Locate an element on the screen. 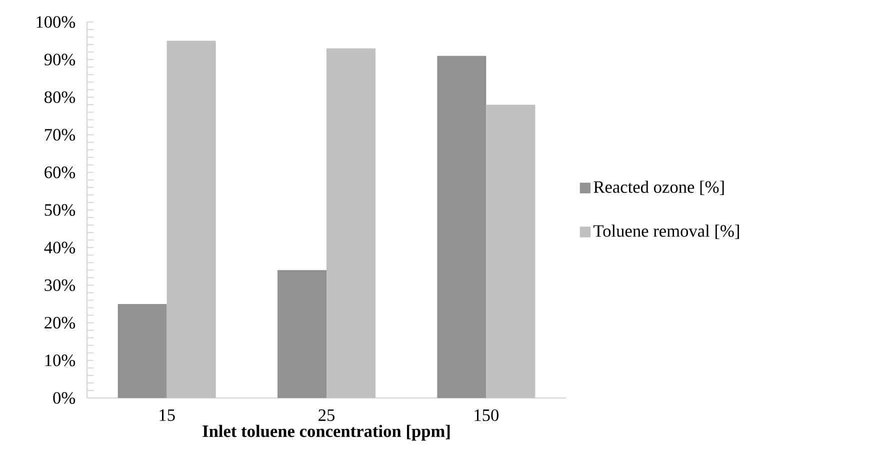 This screenshot has width=869, height=461. y-tick-label: 40% is located at coordinates (60, 248).